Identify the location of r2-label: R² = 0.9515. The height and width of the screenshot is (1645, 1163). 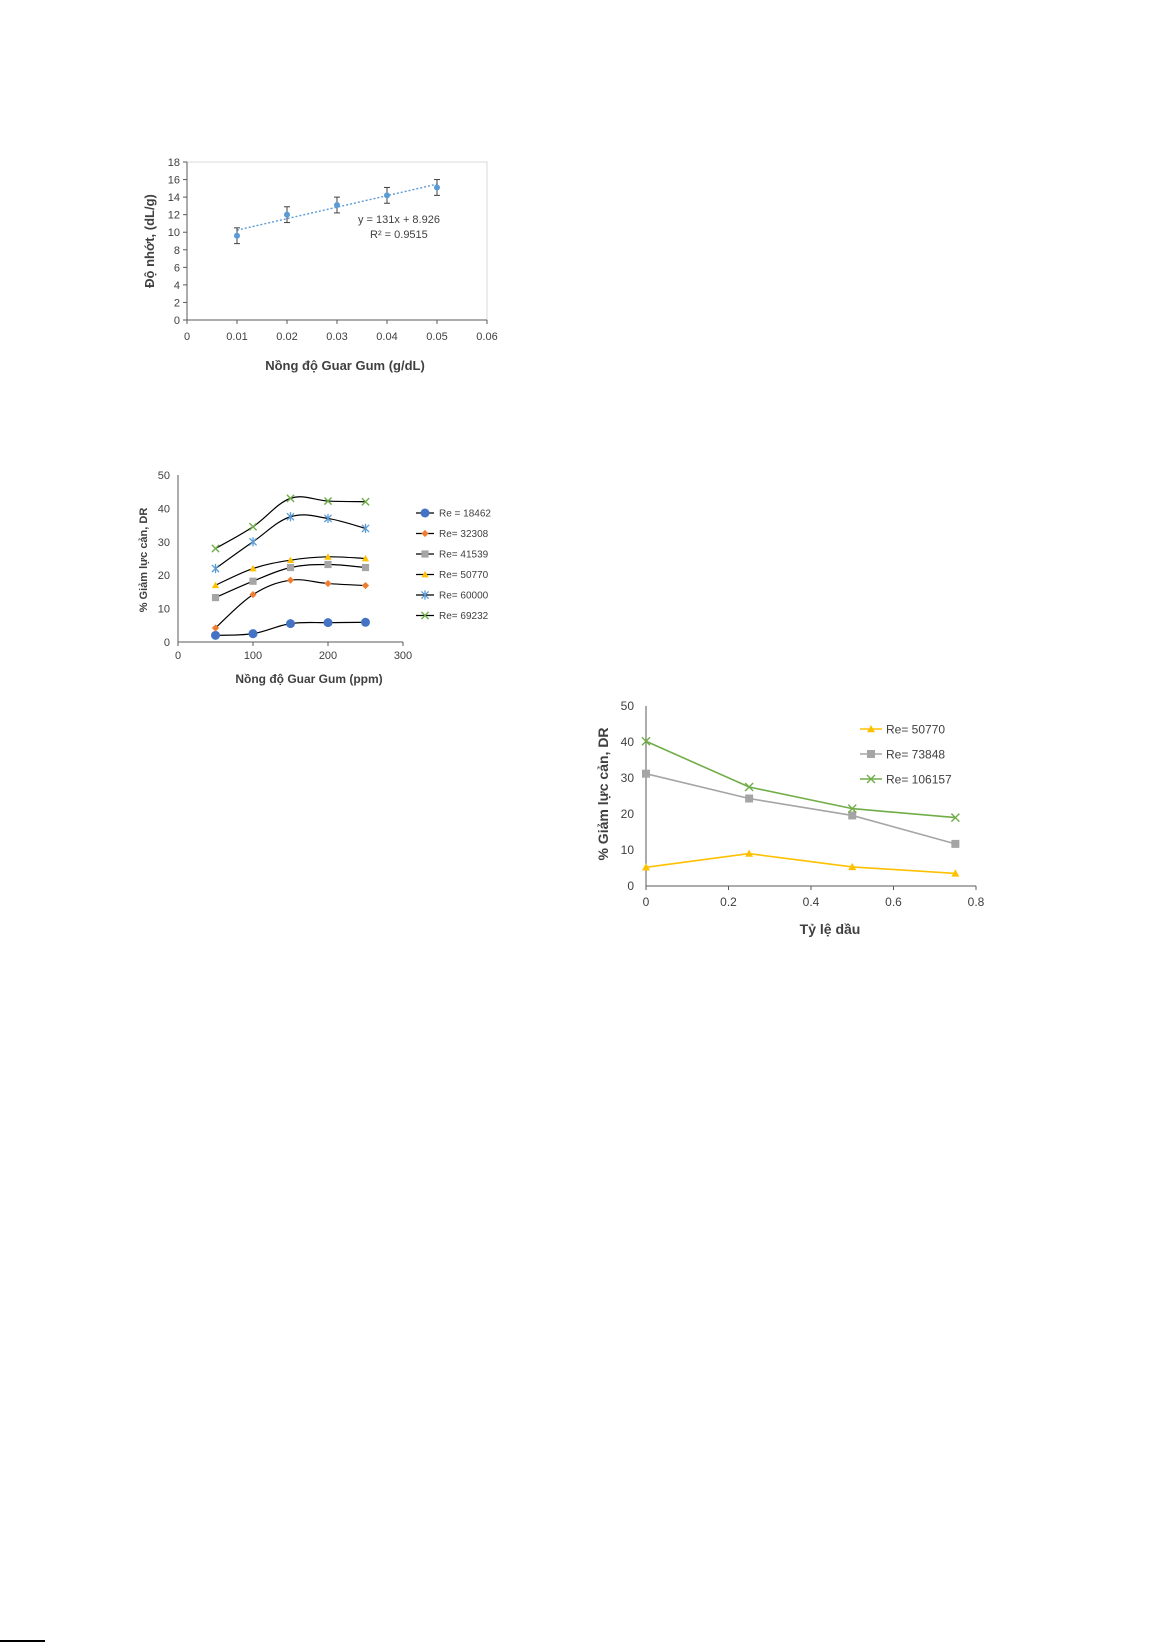
(399, 235).